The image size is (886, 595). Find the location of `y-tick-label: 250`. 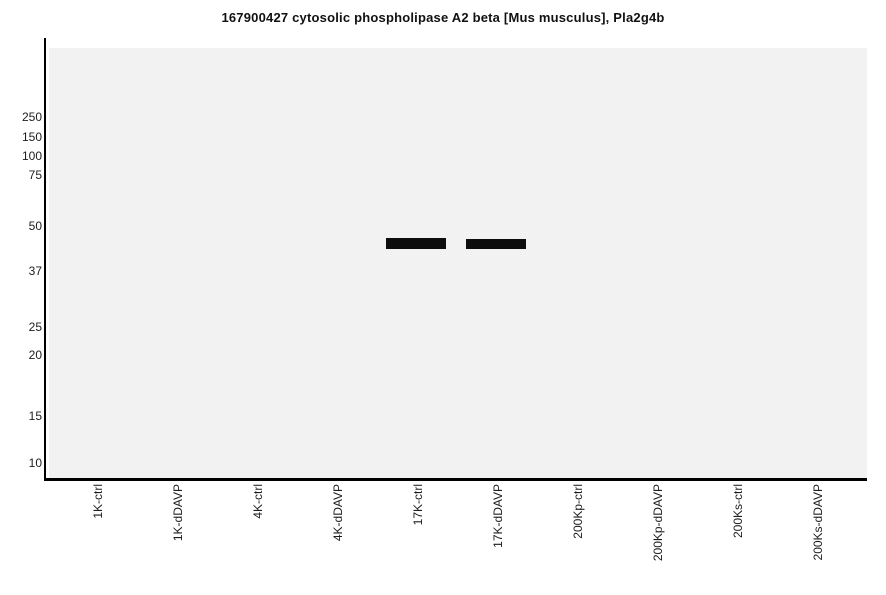

y-tick-label: 250 is located at coordinates (31, 117).